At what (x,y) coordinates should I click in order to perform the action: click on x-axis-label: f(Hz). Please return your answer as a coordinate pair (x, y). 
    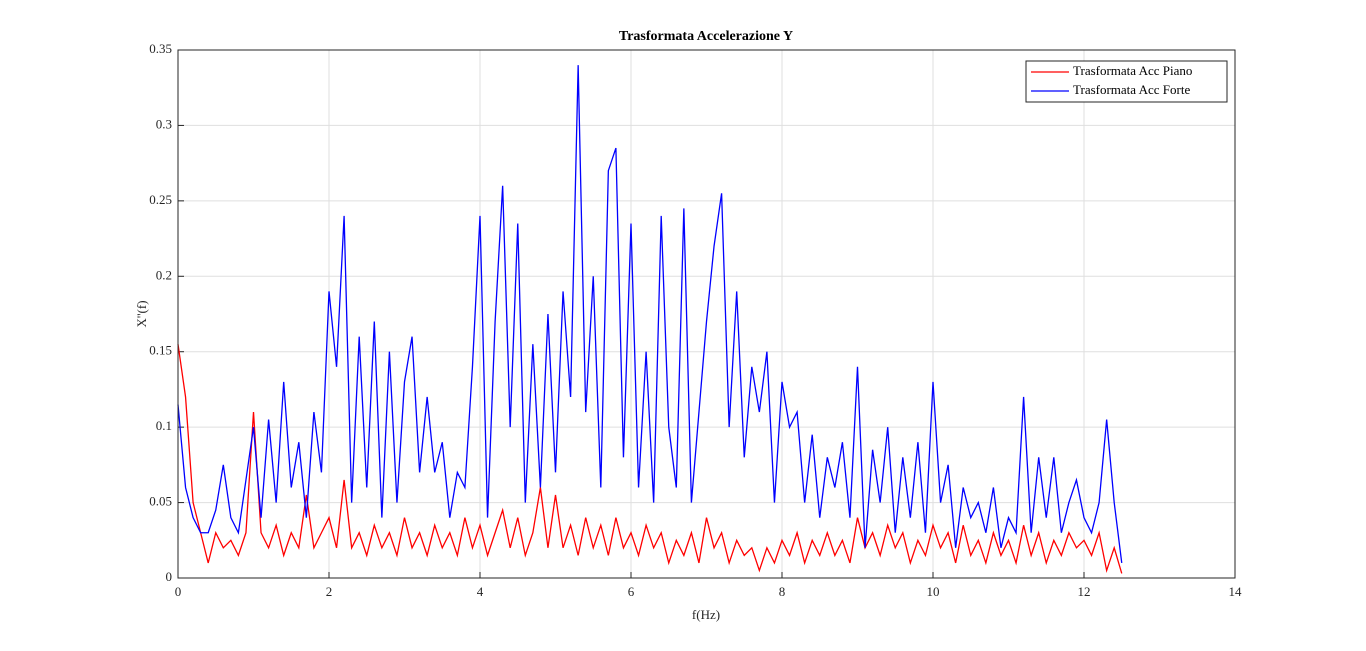
    Looking at the image, I should click on (706, 614).